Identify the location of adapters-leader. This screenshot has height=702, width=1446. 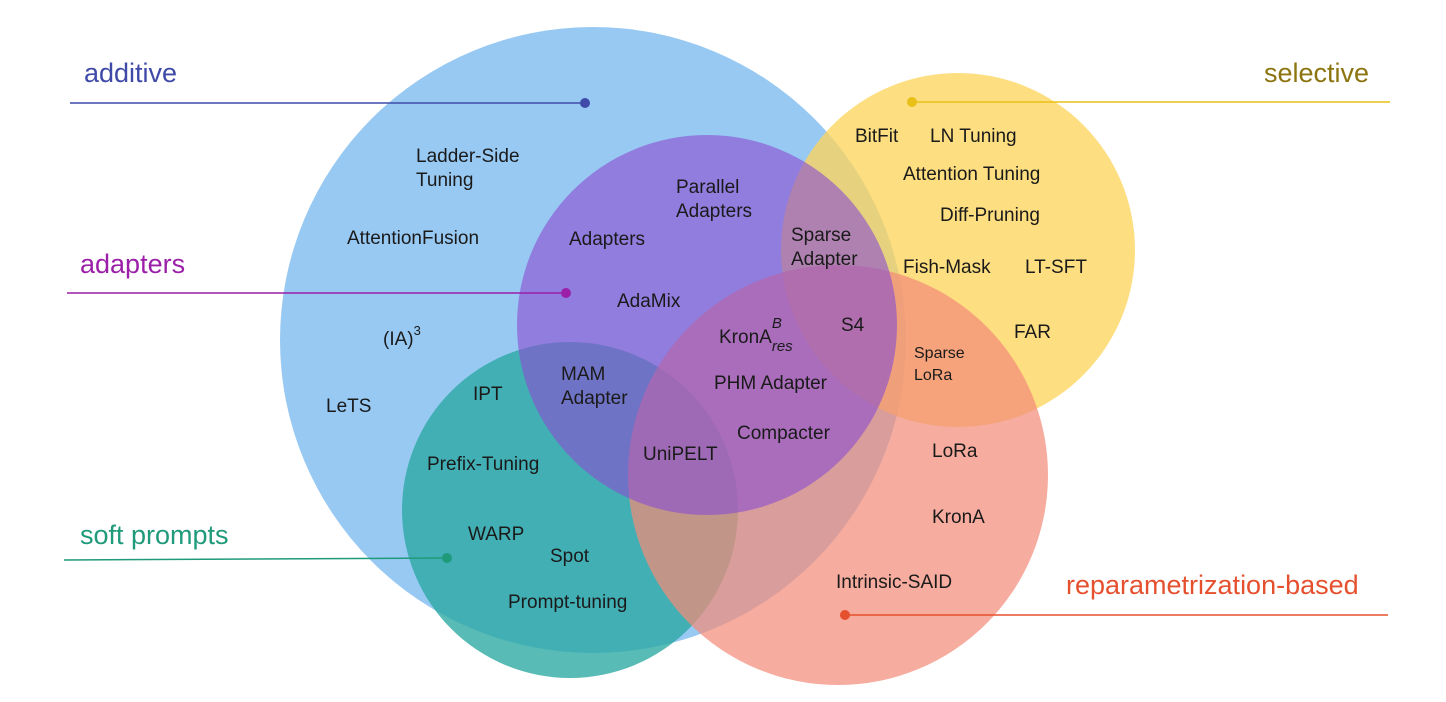
(319, 293).